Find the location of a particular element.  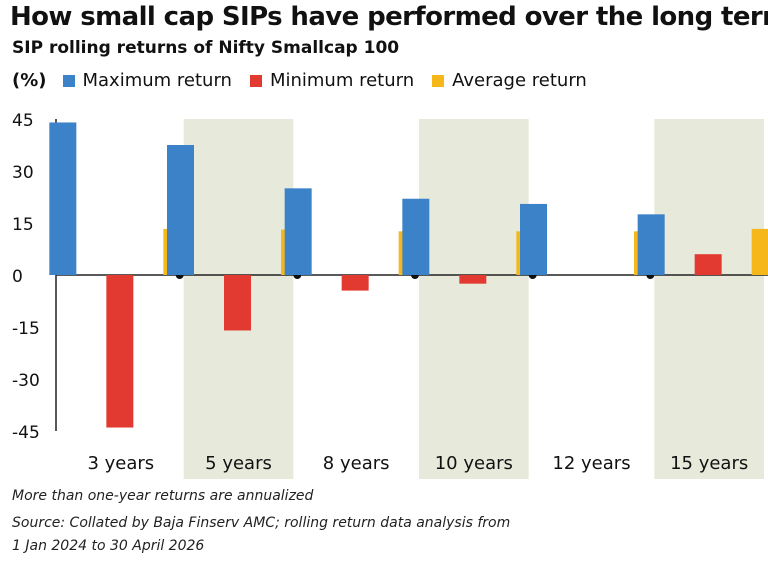

legend-item-avg: Average return is located at coordinates (509, 80).